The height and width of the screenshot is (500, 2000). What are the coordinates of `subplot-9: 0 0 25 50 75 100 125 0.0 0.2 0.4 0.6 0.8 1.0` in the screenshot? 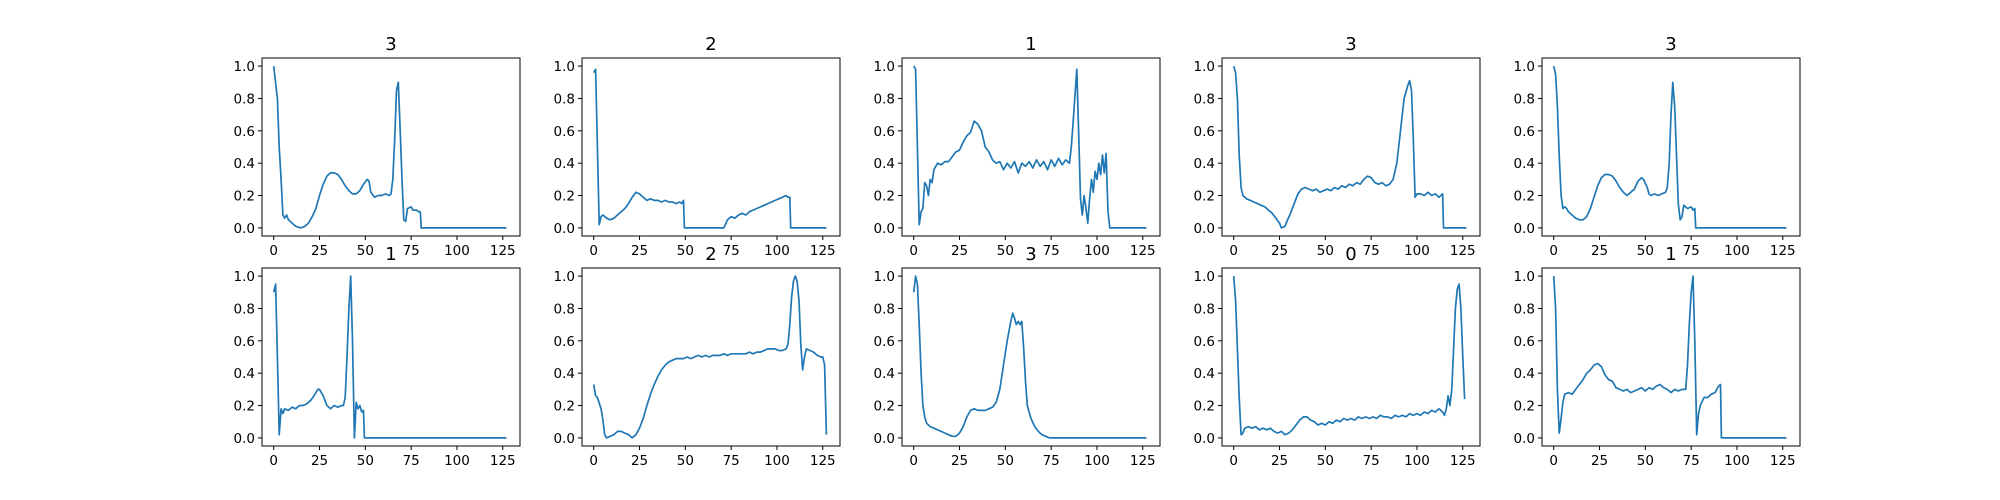 It's located at (1337, 356).